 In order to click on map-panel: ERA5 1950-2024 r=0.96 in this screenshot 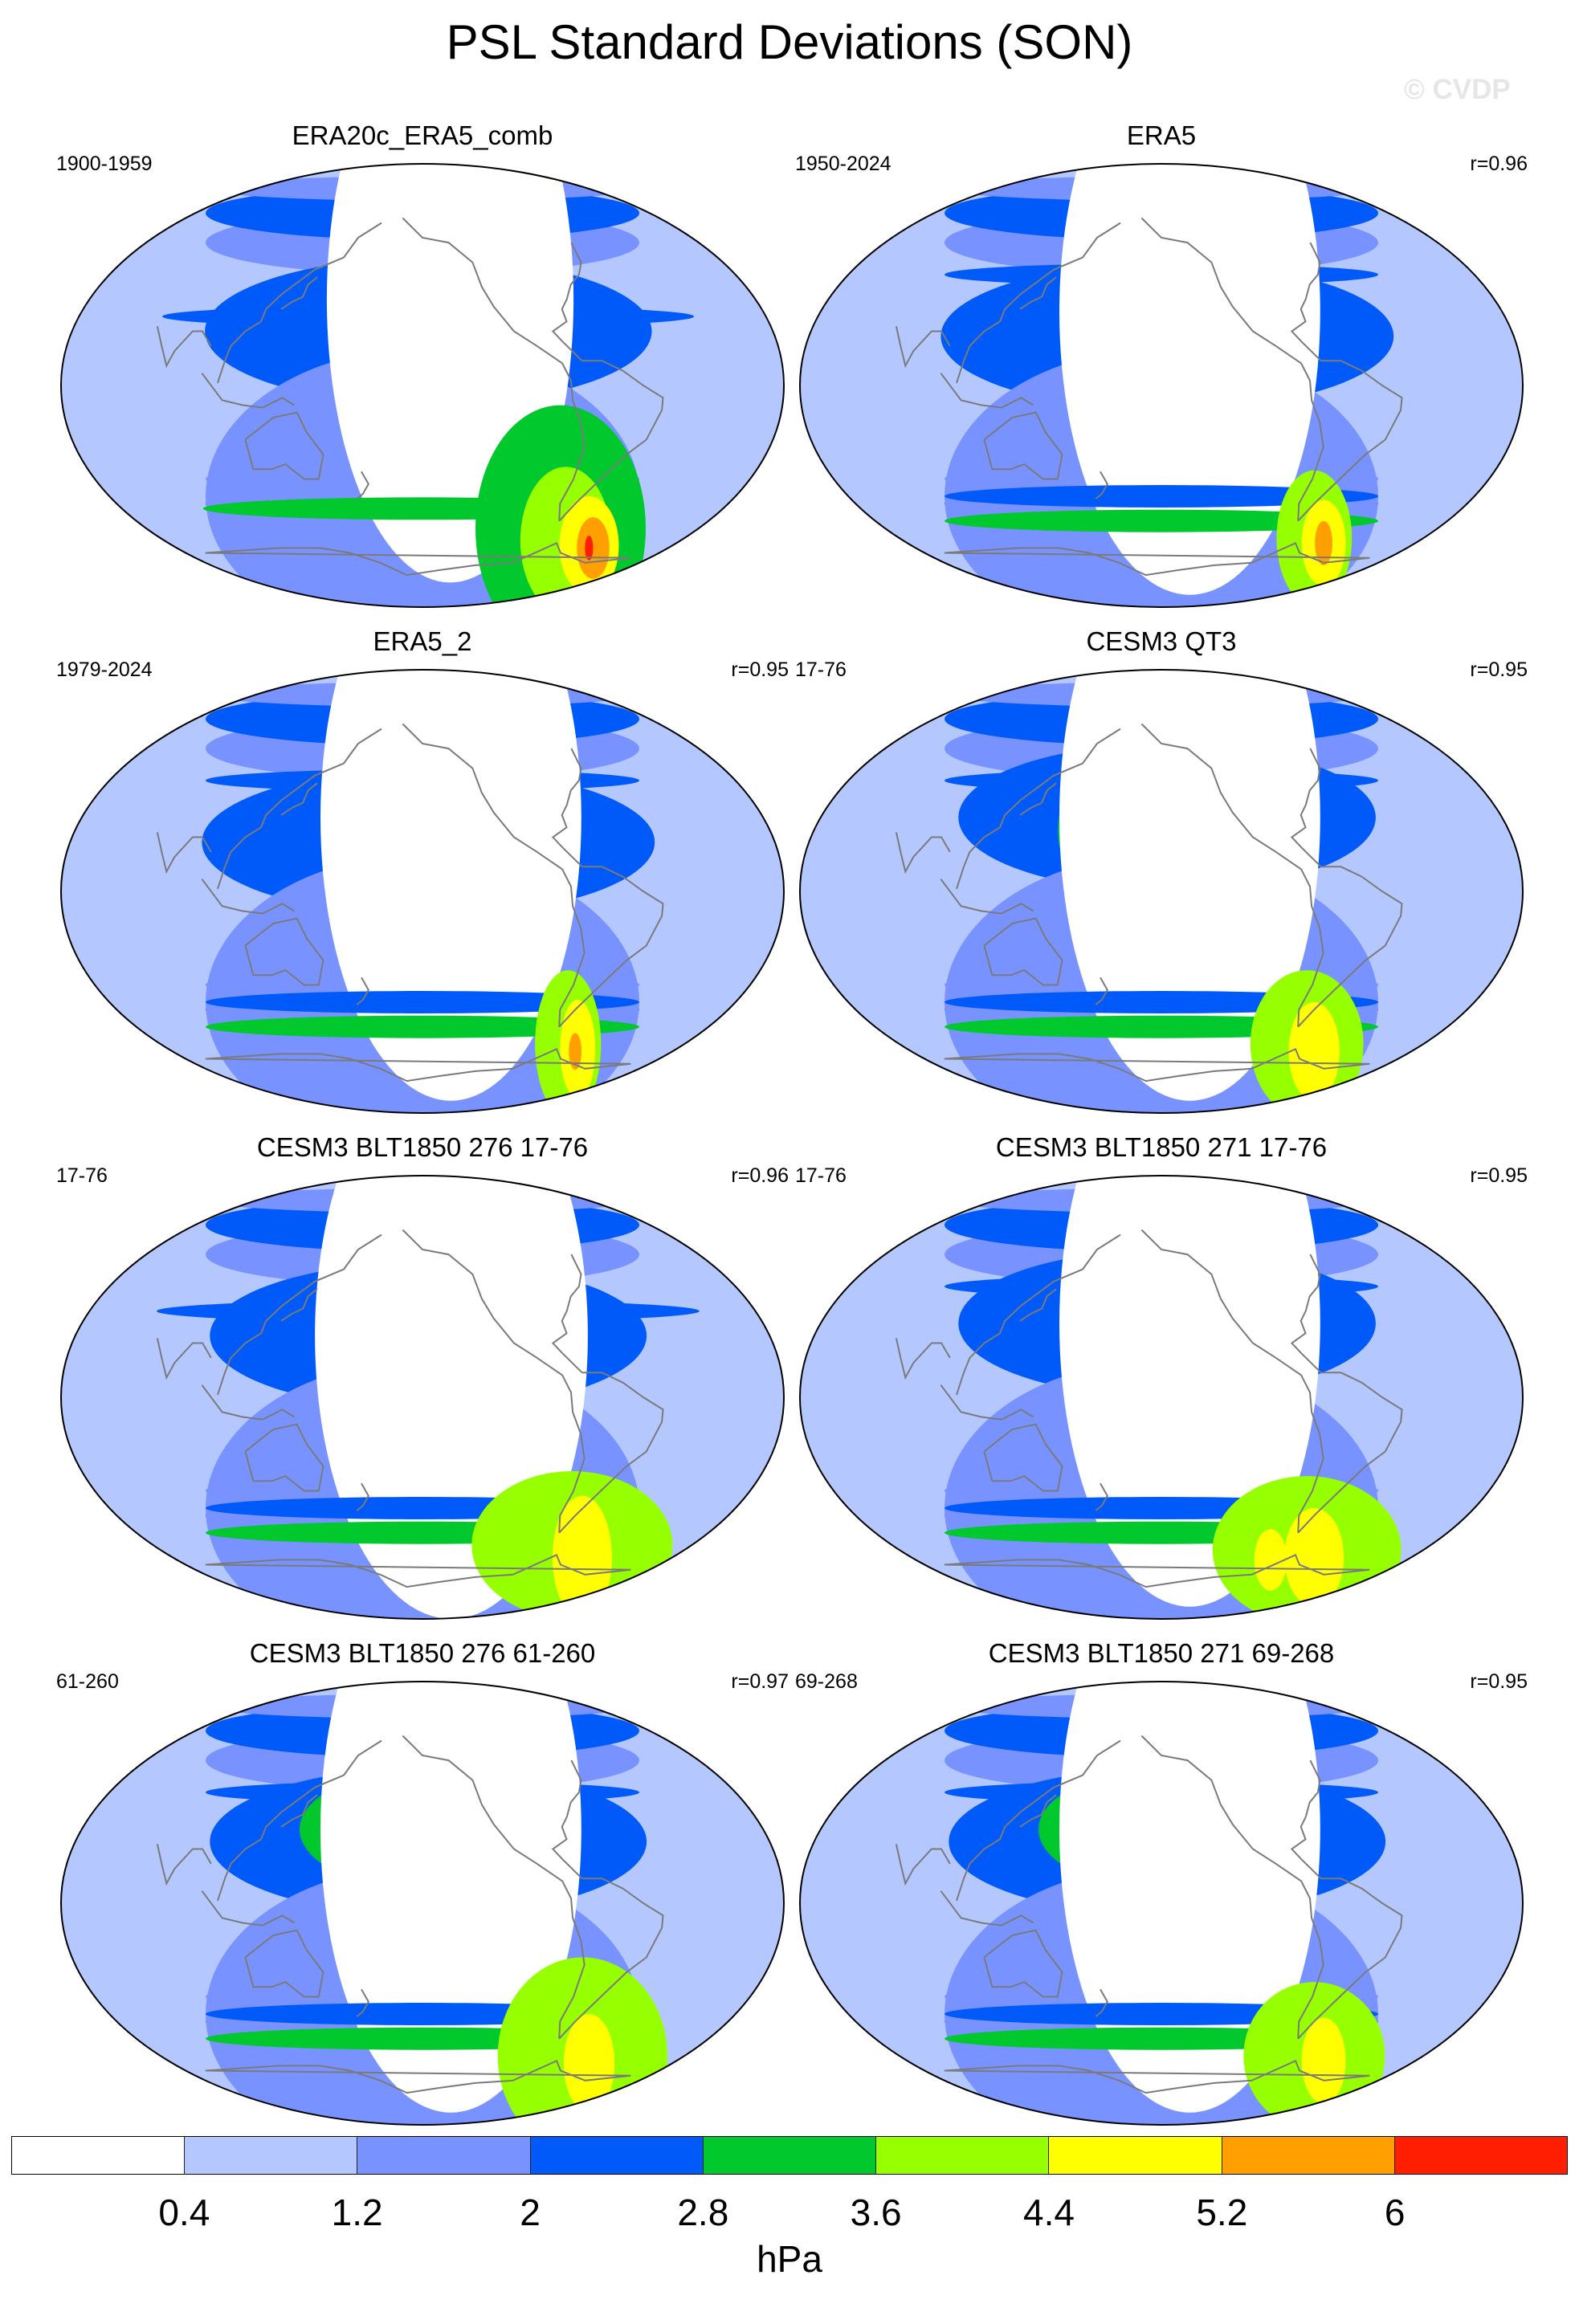, I will do `click(1161, 375)`.